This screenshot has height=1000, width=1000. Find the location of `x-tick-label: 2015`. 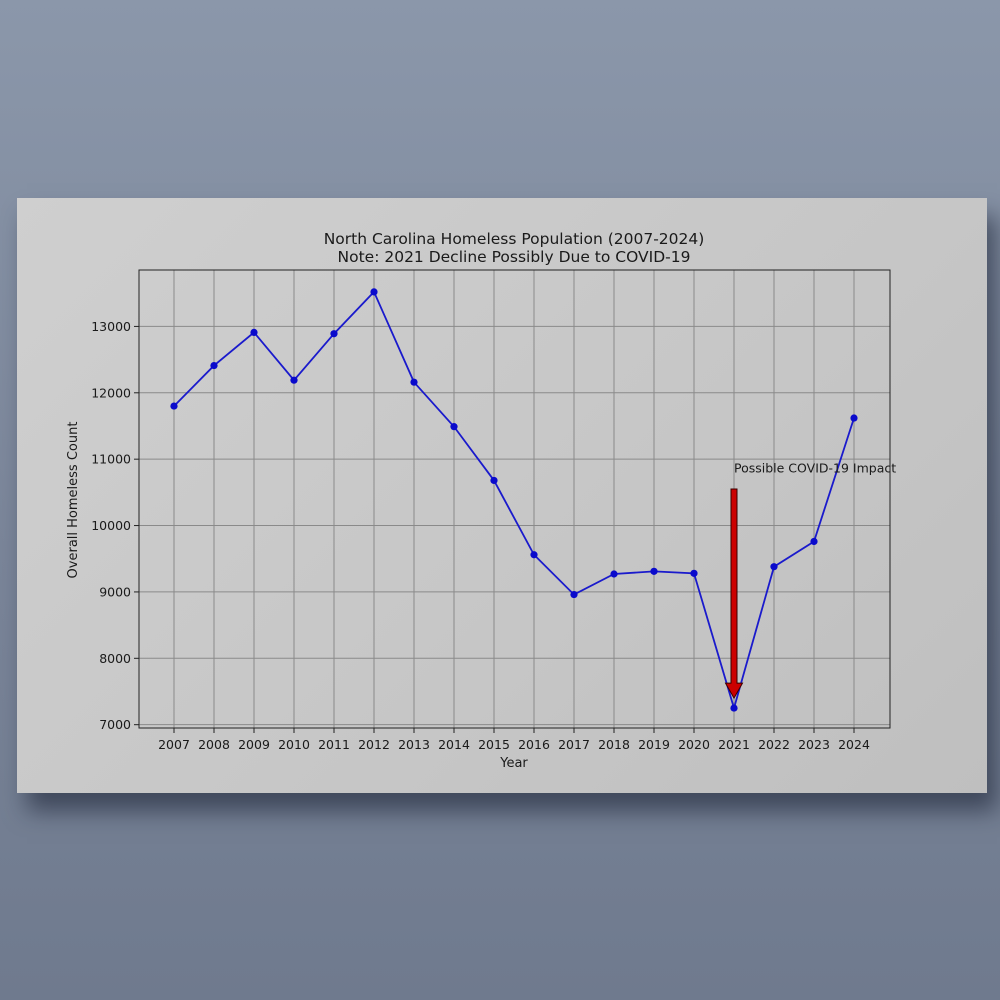

x-tick-label: 2015 is located at coordinates (494, 744).